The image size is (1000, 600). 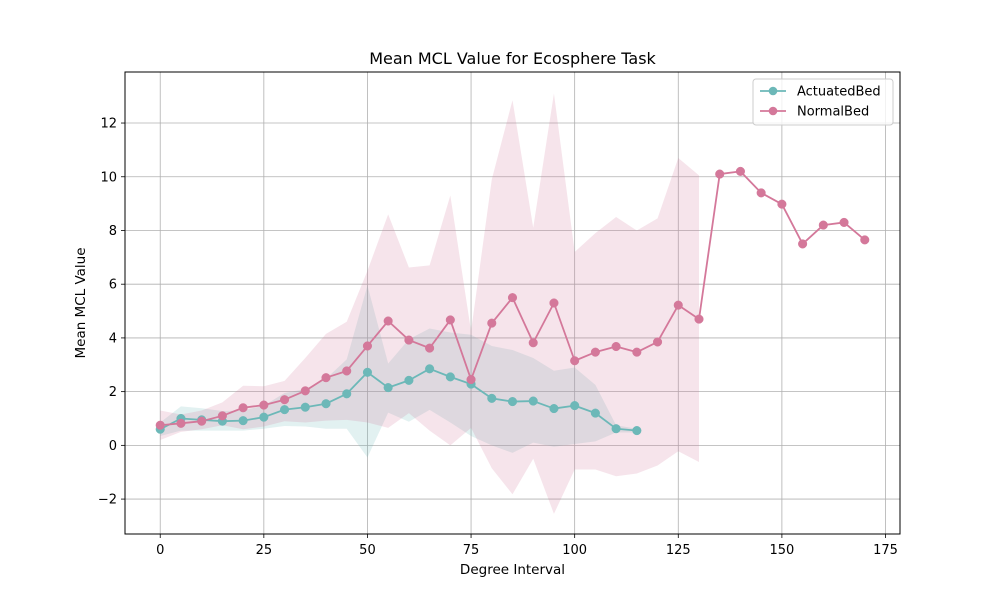 I want to click on y-tick-label: 2, so click(x=113, y=392).